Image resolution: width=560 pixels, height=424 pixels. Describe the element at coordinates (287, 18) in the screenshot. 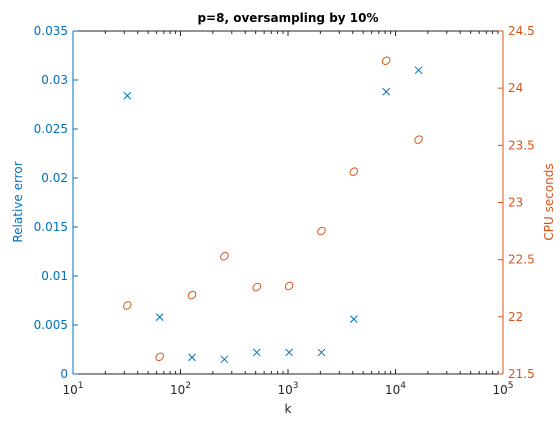

I see `chart-title: p=8, oversampling by 10%` at that location.